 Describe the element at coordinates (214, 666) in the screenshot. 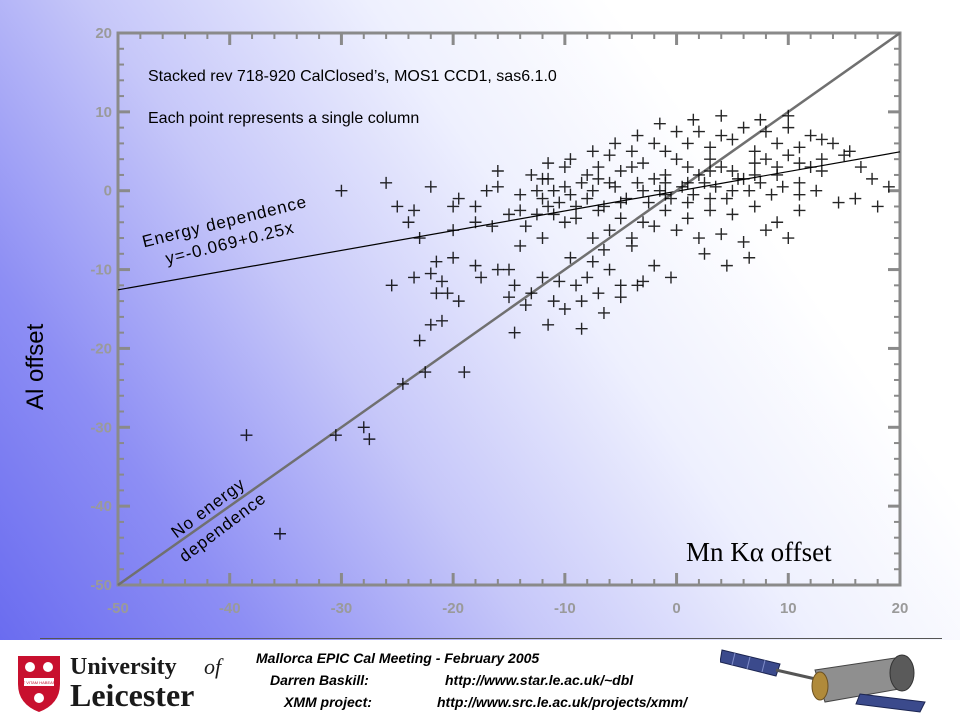

I see `logo-of-text: of` at that location.